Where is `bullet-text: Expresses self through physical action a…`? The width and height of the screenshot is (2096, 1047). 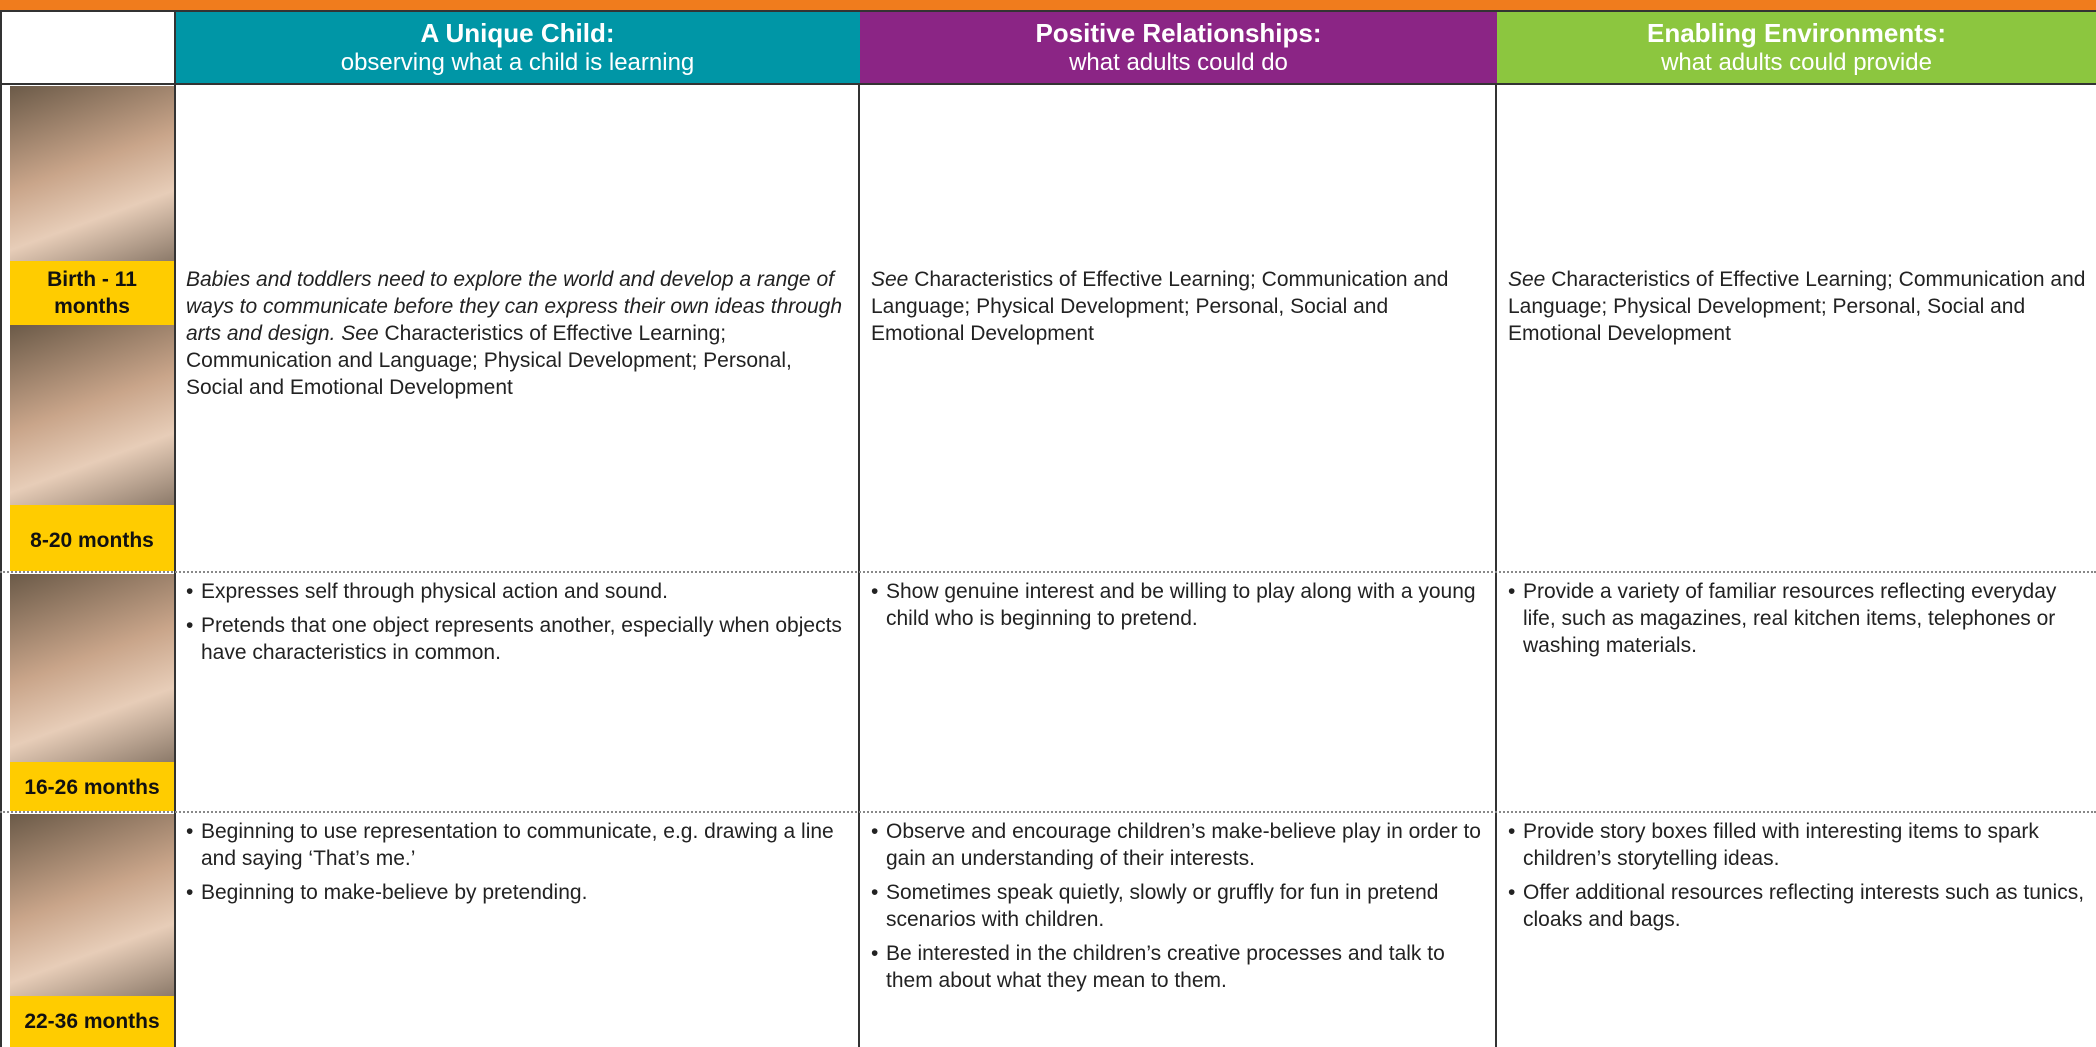 bullet-text: Expresses self through physical action a… is located at coordinates (434, 591).